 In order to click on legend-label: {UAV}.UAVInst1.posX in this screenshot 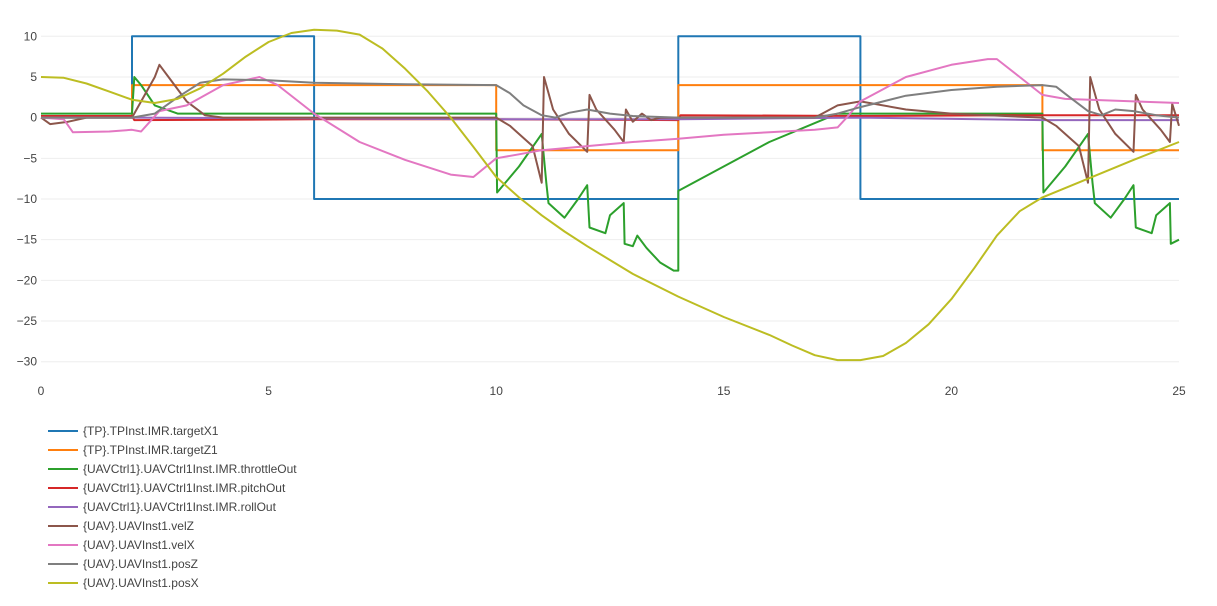, I will do `click(141, 583)`.